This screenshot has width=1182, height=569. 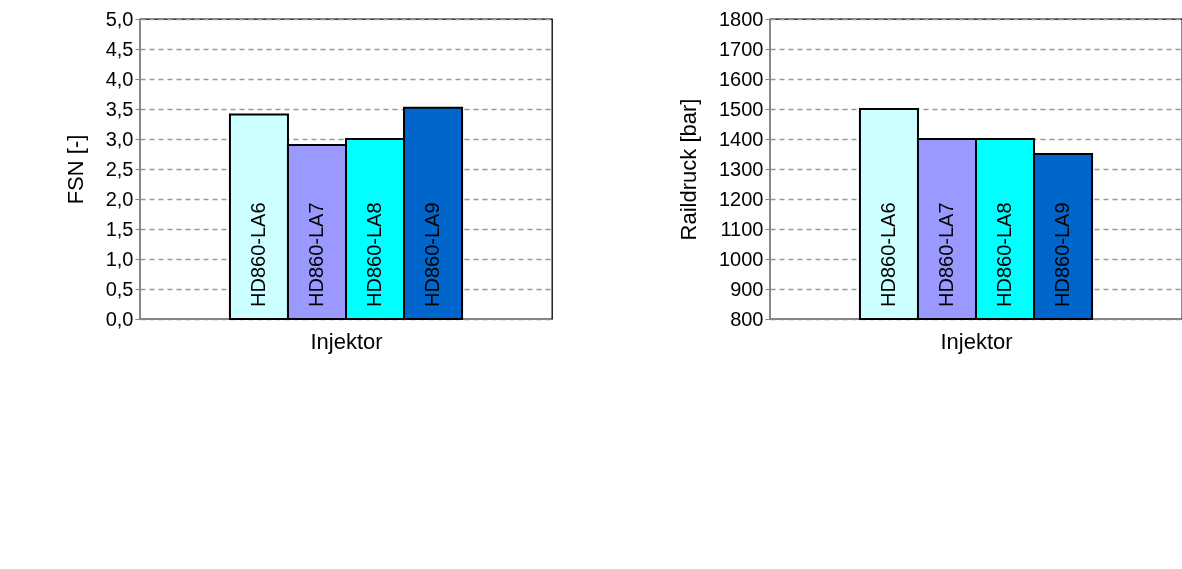 I want to click on y-tick-label: 1000, so click(x=741, y=258).